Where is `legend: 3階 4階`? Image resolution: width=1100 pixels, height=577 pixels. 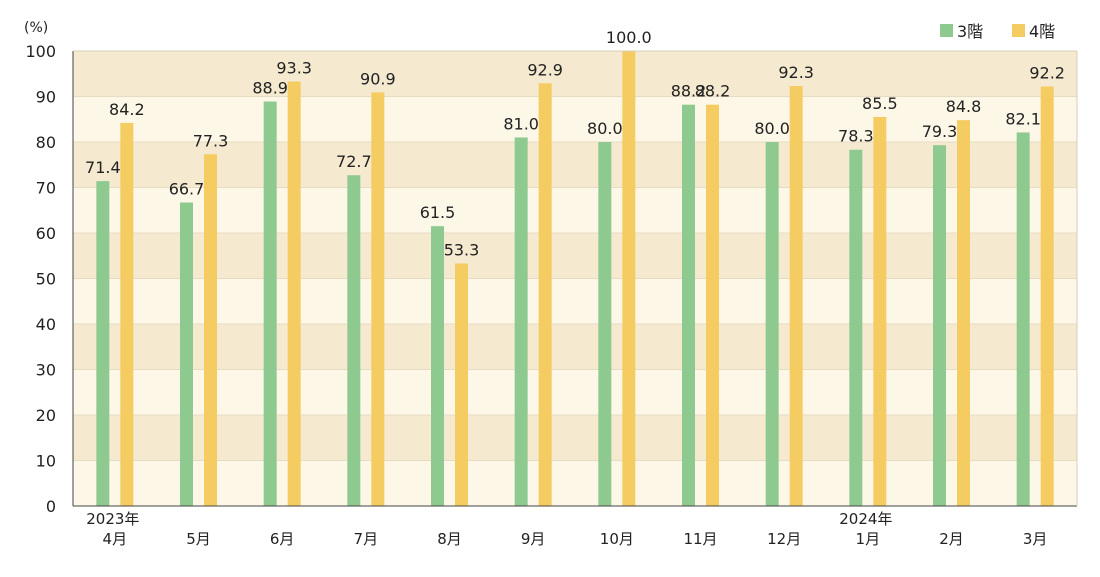
legend: 3階 4階 is located at coordinates (997, 31).